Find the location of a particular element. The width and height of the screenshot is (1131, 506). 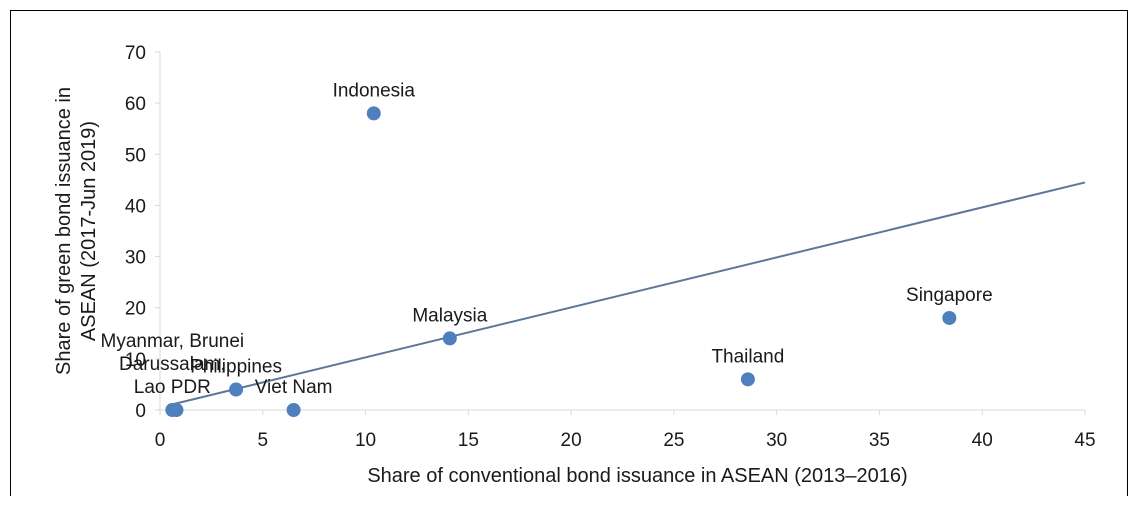

point-label-line: Viet Nam is located at coordinates (294, 387).